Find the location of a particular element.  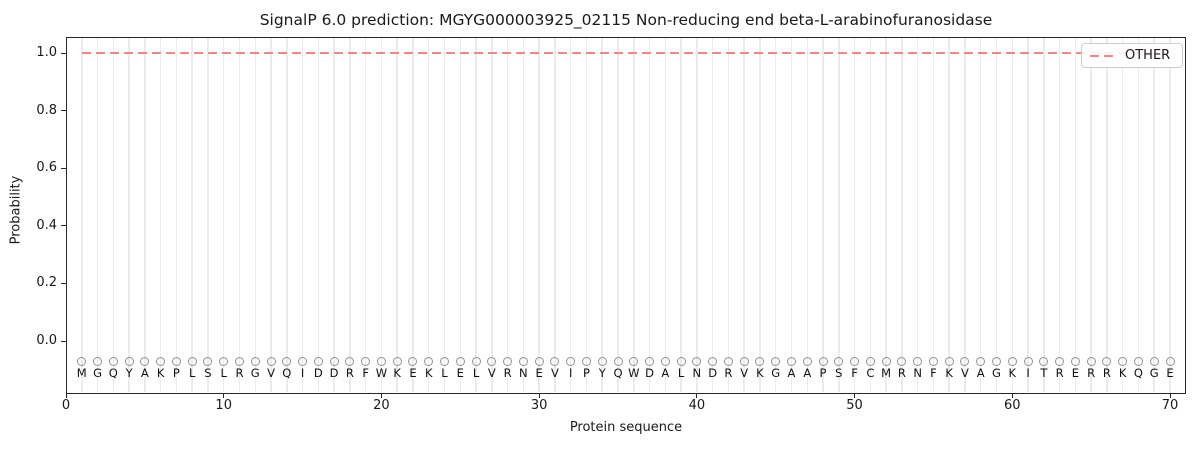

x-axis-title: Protein sequence is located at coordinates (626, 427).